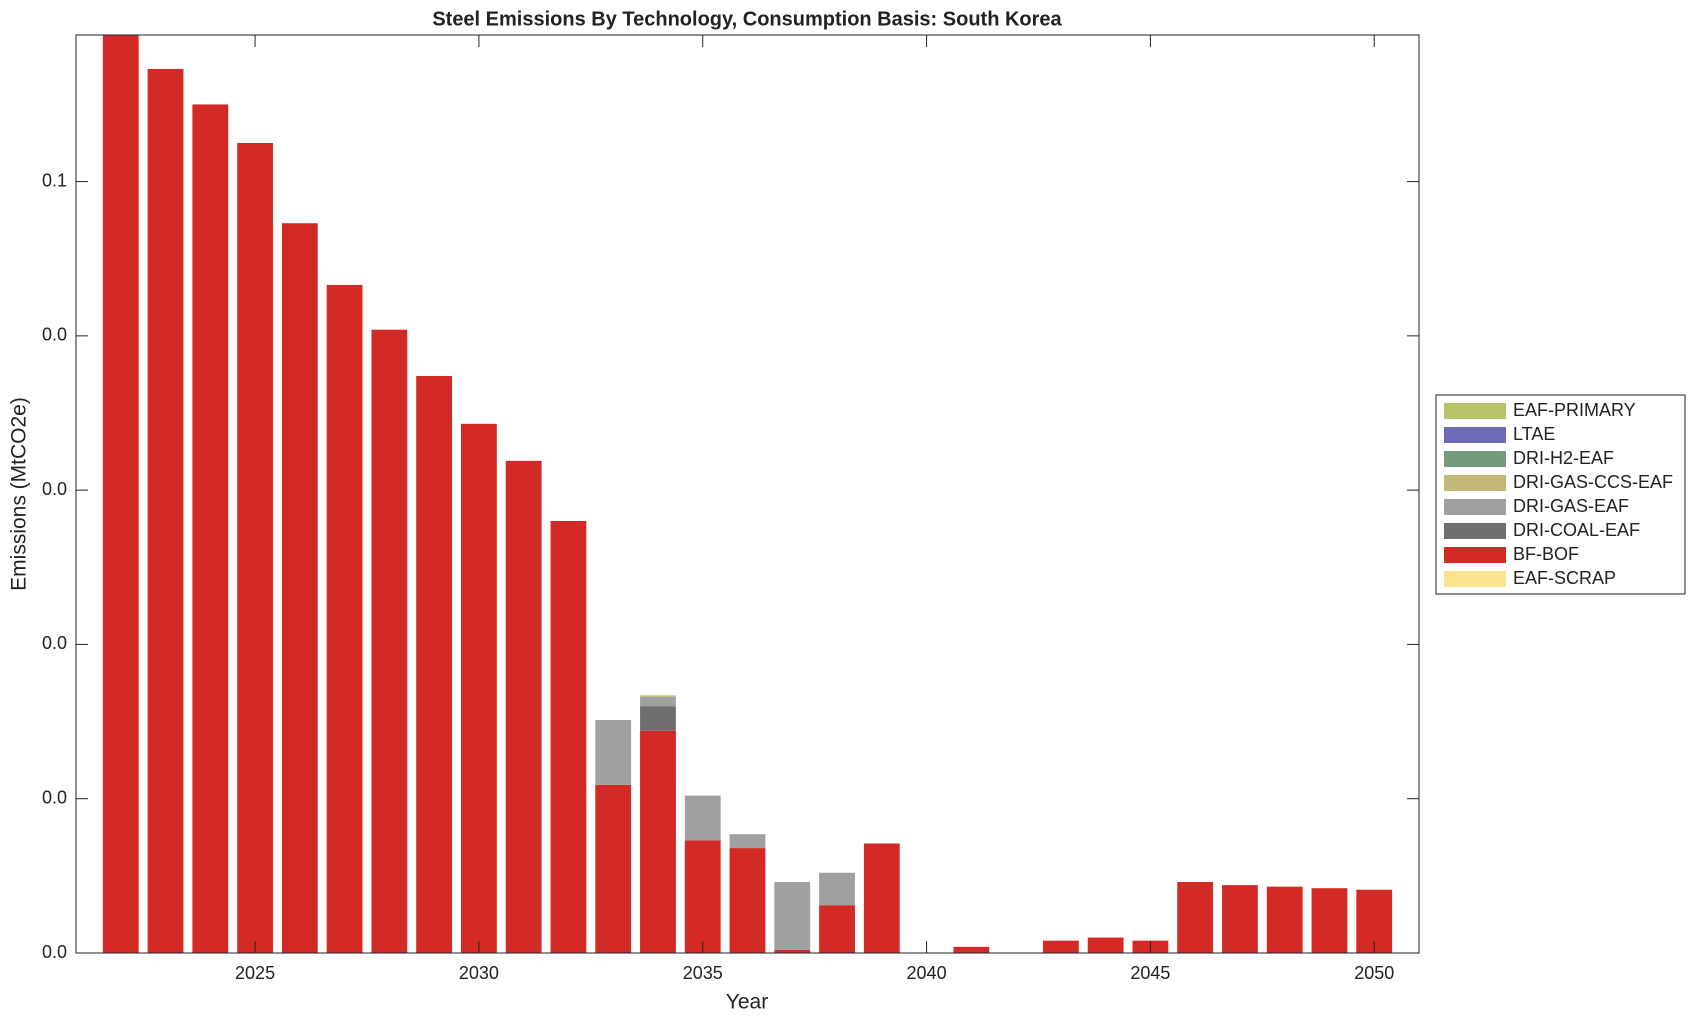  What do you see at coordinates (54, 180) in the screenshot?
I see `y-tick-label: 0.1` at bounding box center [54, 180].